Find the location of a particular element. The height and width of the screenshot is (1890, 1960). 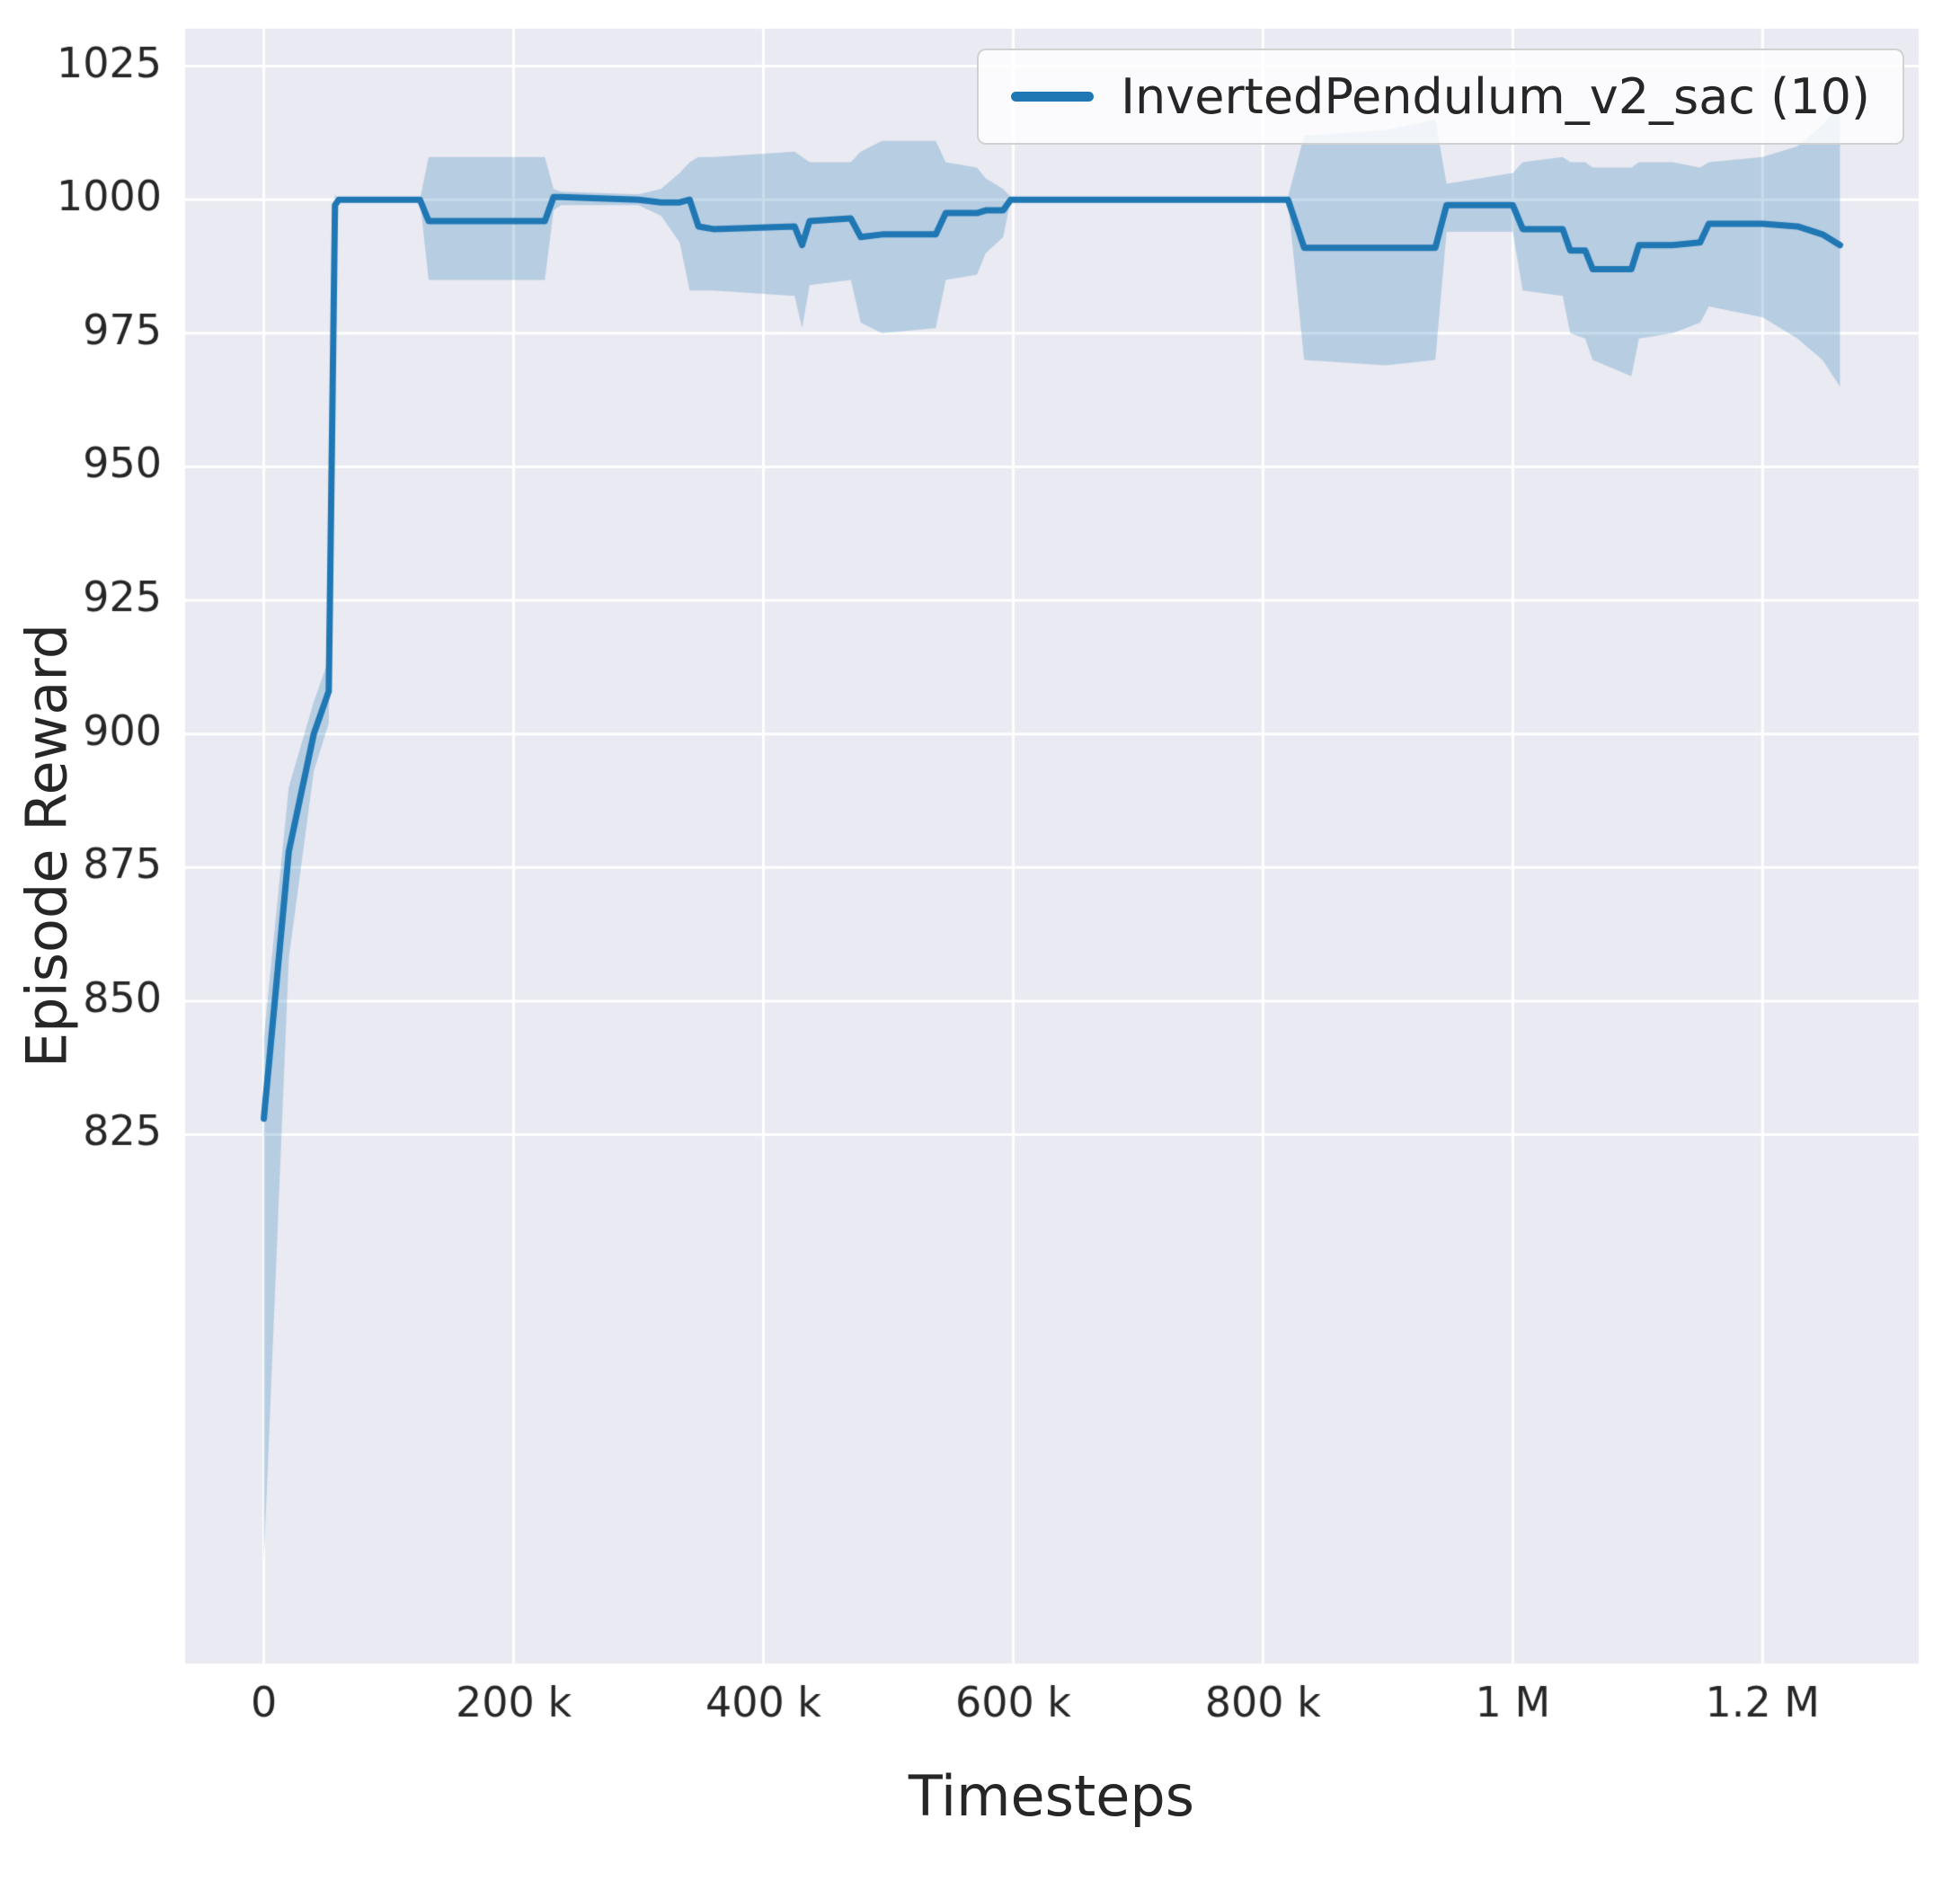

legend-line-swatch is located at coordinates (1053, 97).